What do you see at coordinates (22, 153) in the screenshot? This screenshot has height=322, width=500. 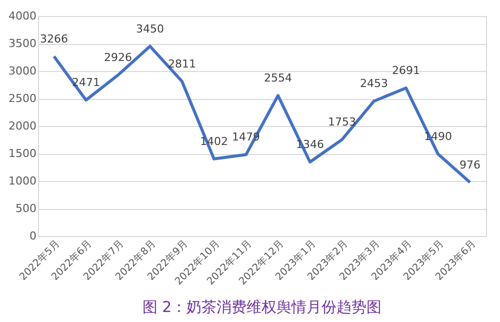 I see `y-tick-label: 1500` at bounding box center [22, 153].